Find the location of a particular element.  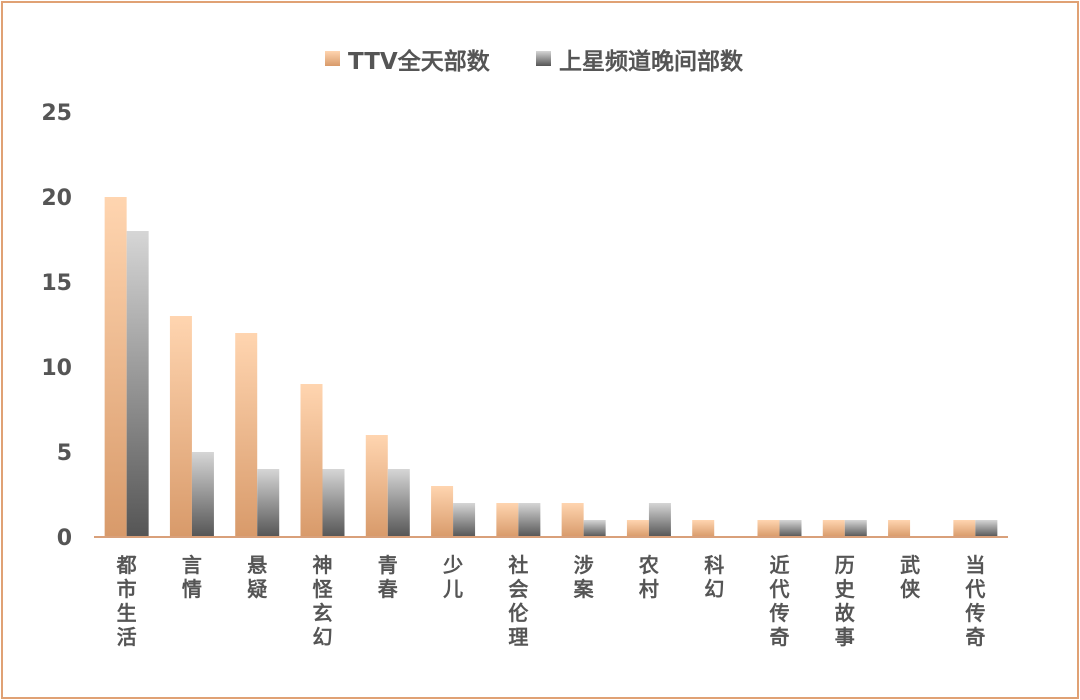

legend-label-ttv: TTV全天部数 is located at coordinates (419, 61).